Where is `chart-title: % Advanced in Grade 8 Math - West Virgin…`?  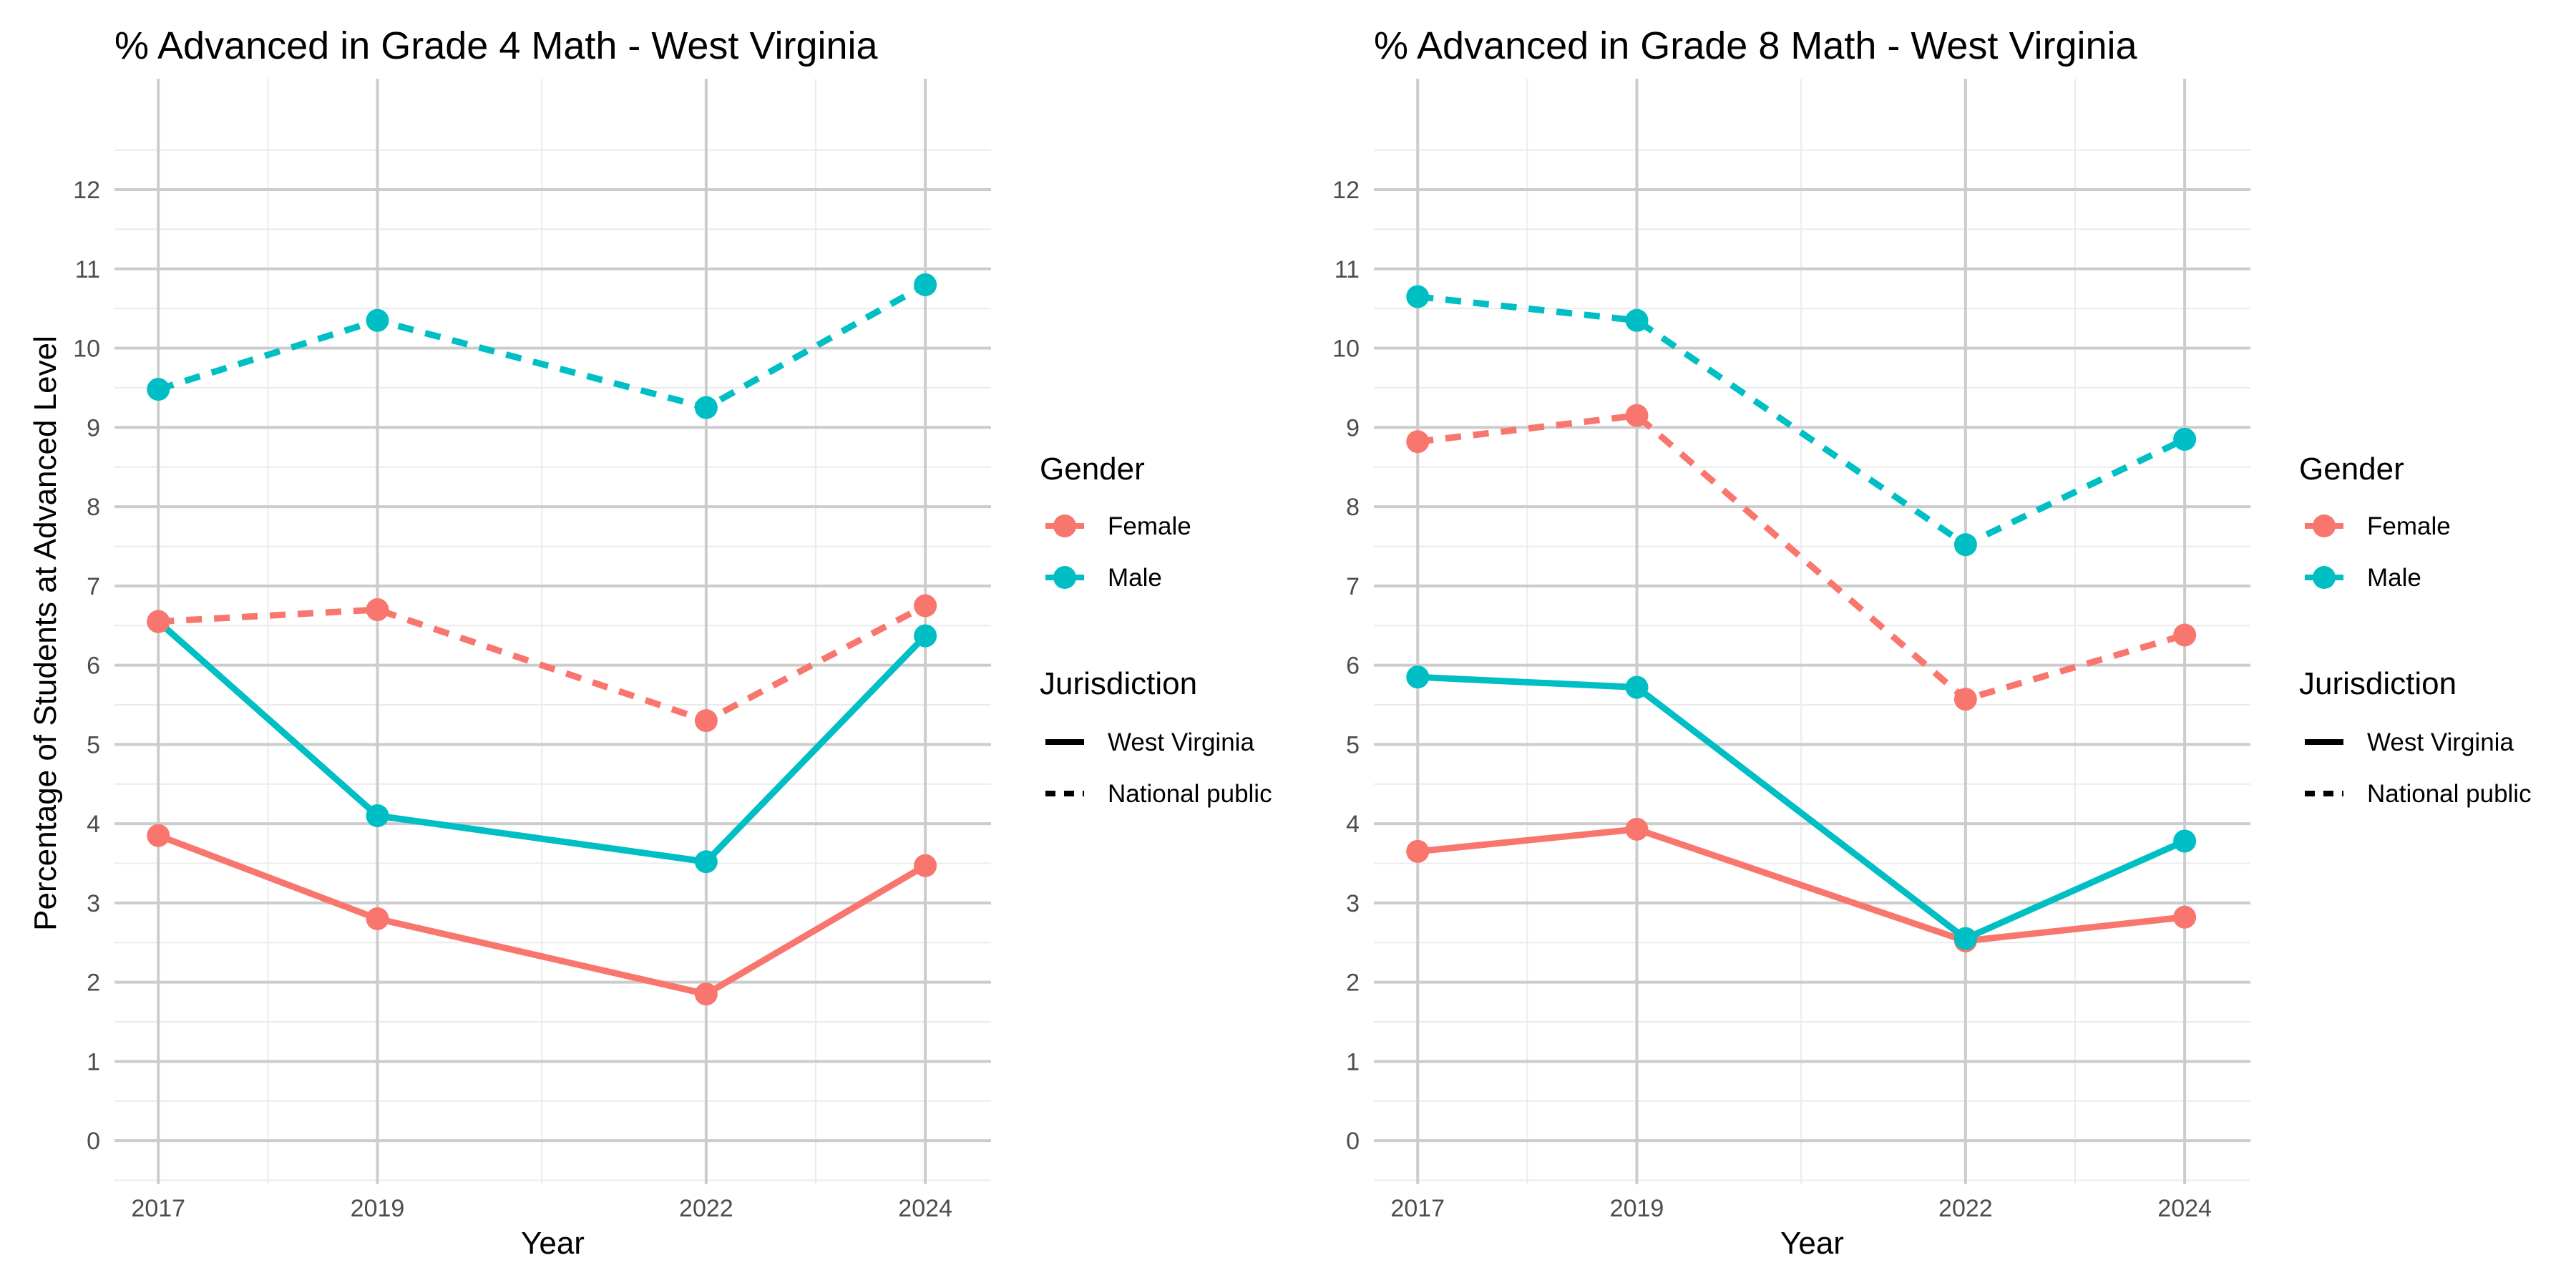 chart-title: % Advanced in Grade 8 Math - West Virgin… is located at coordinates (1756, 45).